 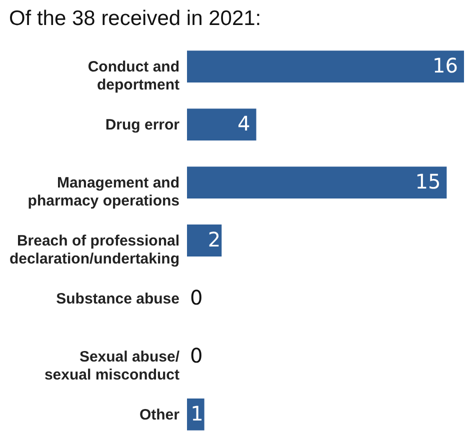 I want to click on y-tick-label: Other, so click(x=159, y=415).